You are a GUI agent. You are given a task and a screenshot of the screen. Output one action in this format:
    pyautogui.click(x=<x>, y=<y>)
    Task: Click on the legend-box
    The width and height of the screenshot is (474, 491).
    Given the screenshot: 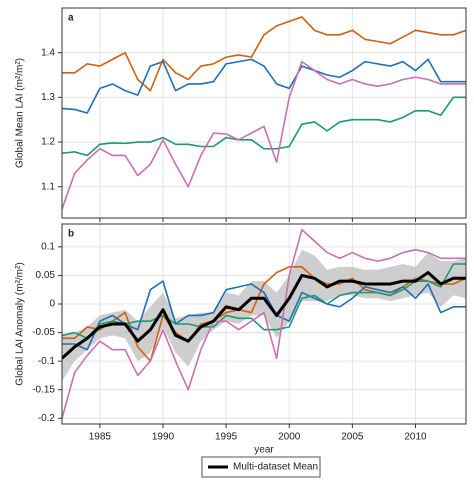 What is the action you would take?
    pyautogui.click(x=261, y=467)
    